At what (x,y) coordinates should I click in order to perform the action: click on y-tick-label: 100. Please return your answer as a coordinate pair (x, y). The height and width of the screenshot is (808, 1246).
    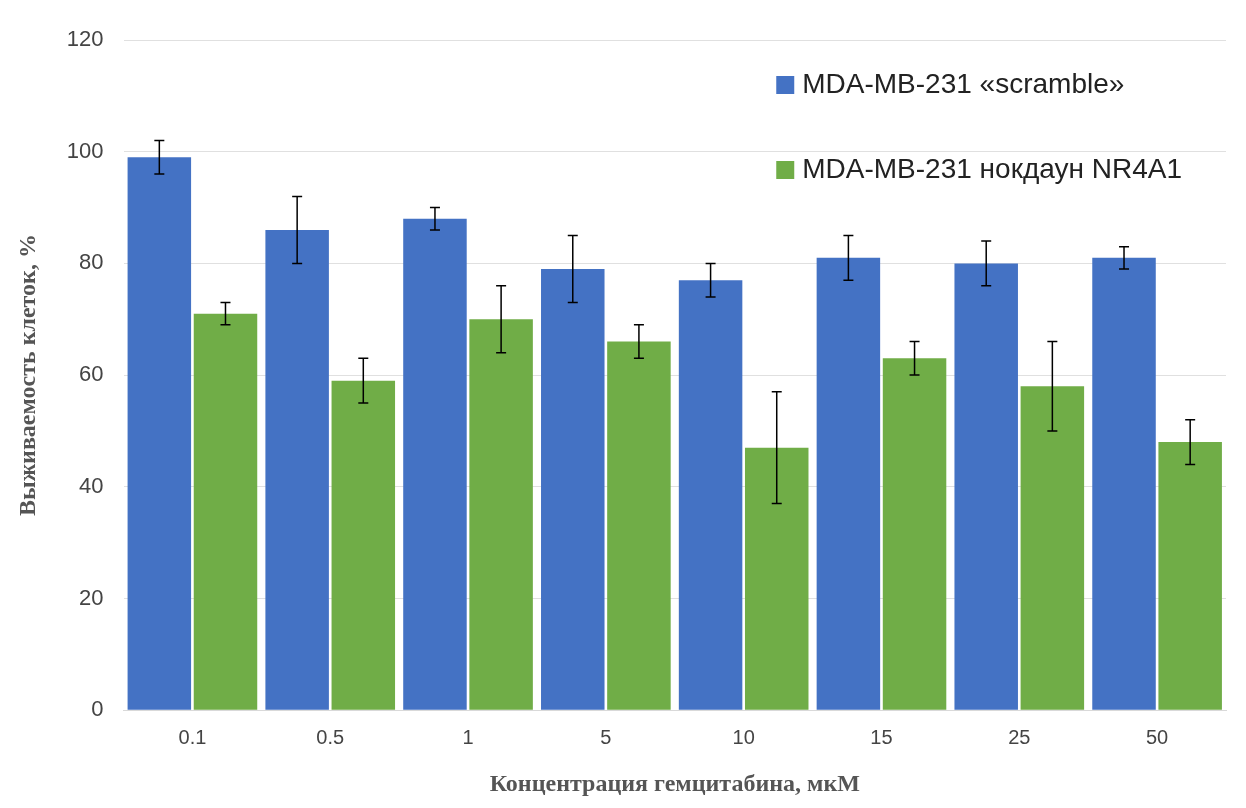
    Looking at the image, I should click on (85, 150).